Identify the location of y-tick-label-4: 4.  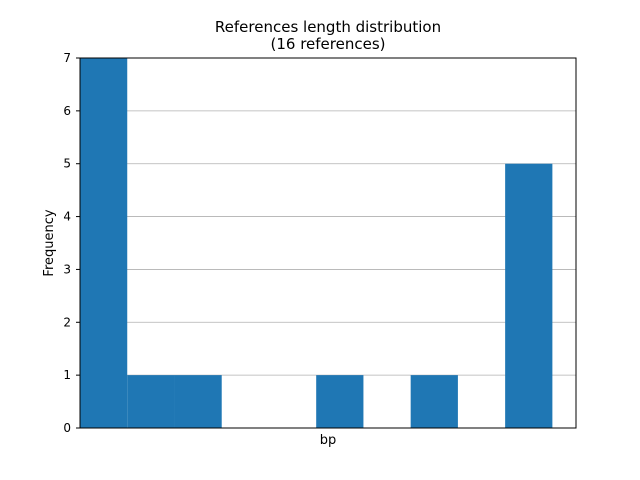
(67, 217).